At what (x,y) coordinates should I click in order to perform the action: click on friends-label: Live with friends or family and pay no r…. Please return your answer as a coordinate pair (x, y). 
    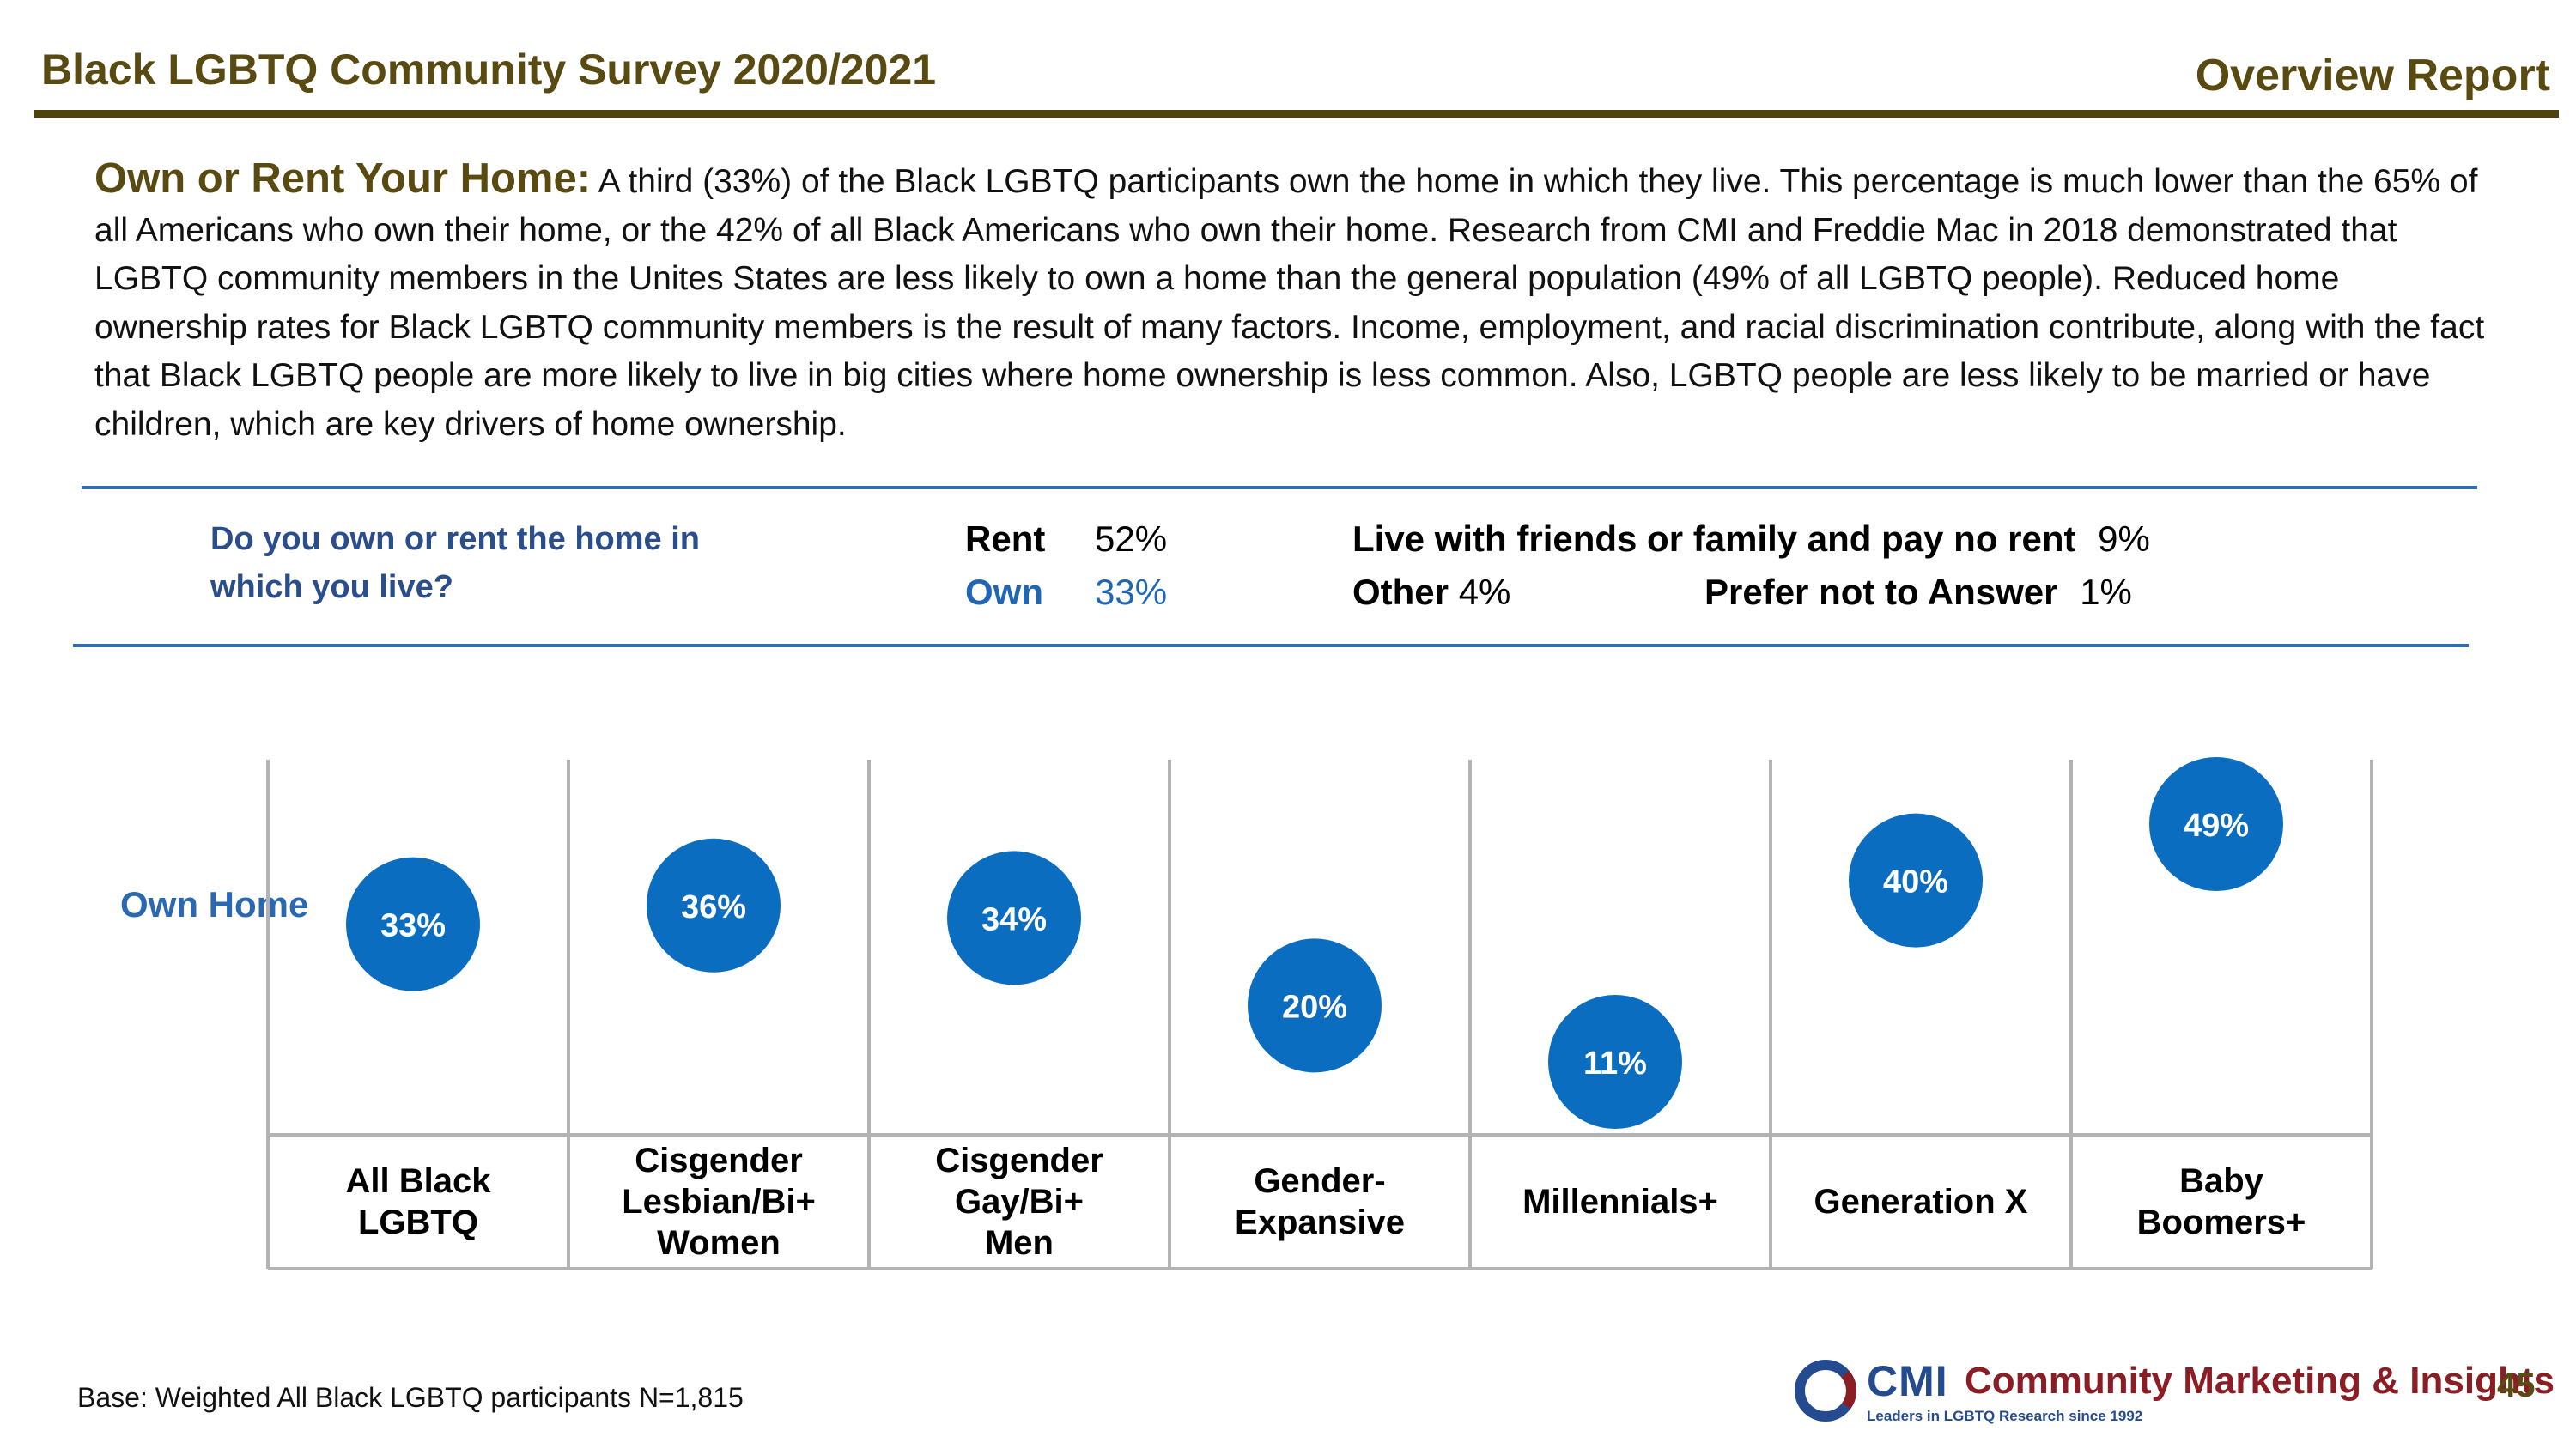
    Looking at the image, I should click on (1714, 538).